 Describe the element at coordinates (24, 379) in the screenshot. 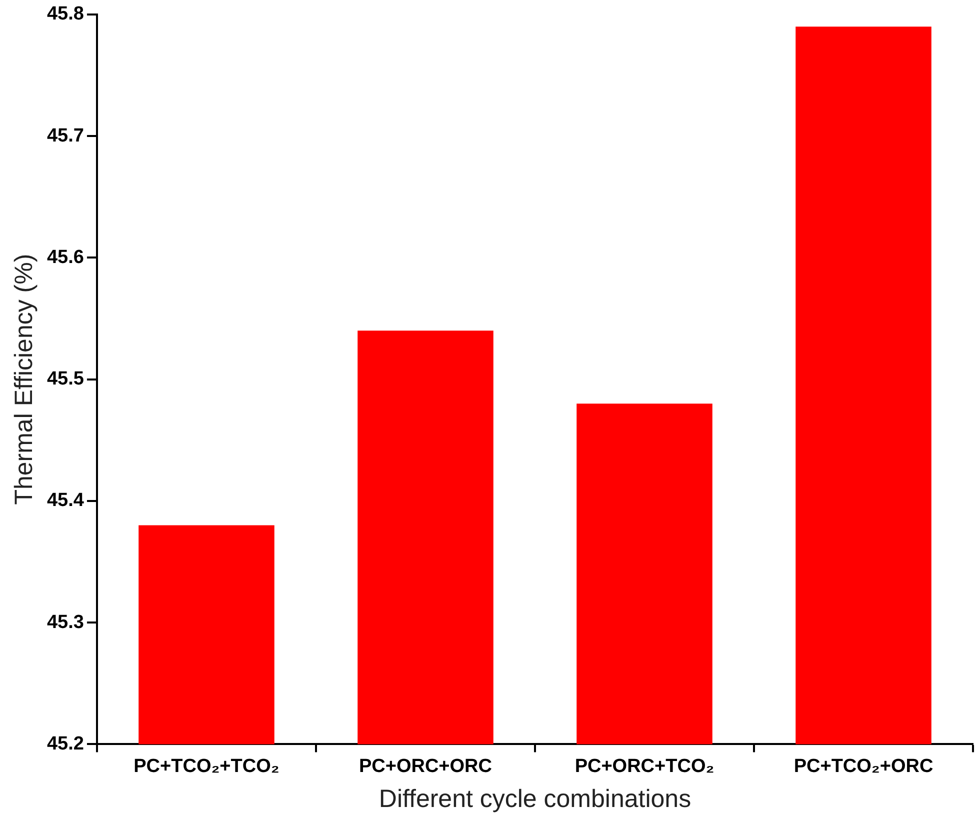

I see `y-axis-title: Thermal Efficiency (%)` at that location.